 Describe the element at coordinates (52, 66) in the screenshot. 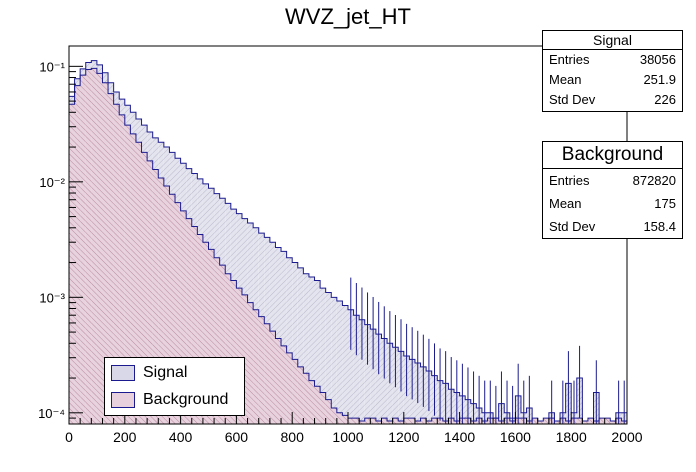

I see `y-tick-label: 10⁻¹` at that location.